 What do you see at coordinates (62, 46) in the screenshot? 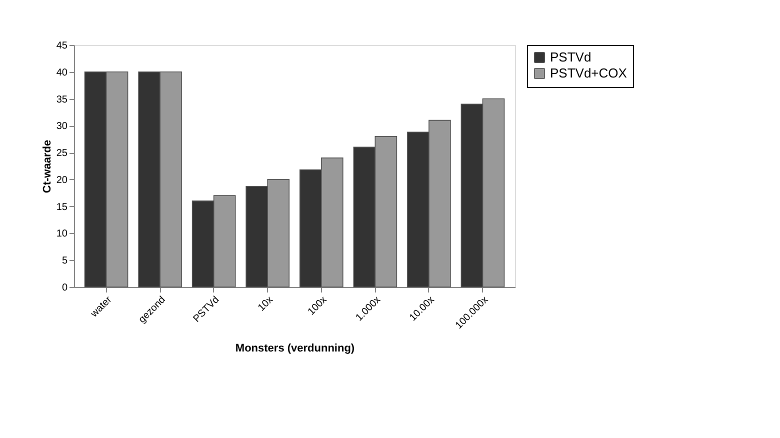
I see `y-tick-label: 45` at bounding box center [62, 46].